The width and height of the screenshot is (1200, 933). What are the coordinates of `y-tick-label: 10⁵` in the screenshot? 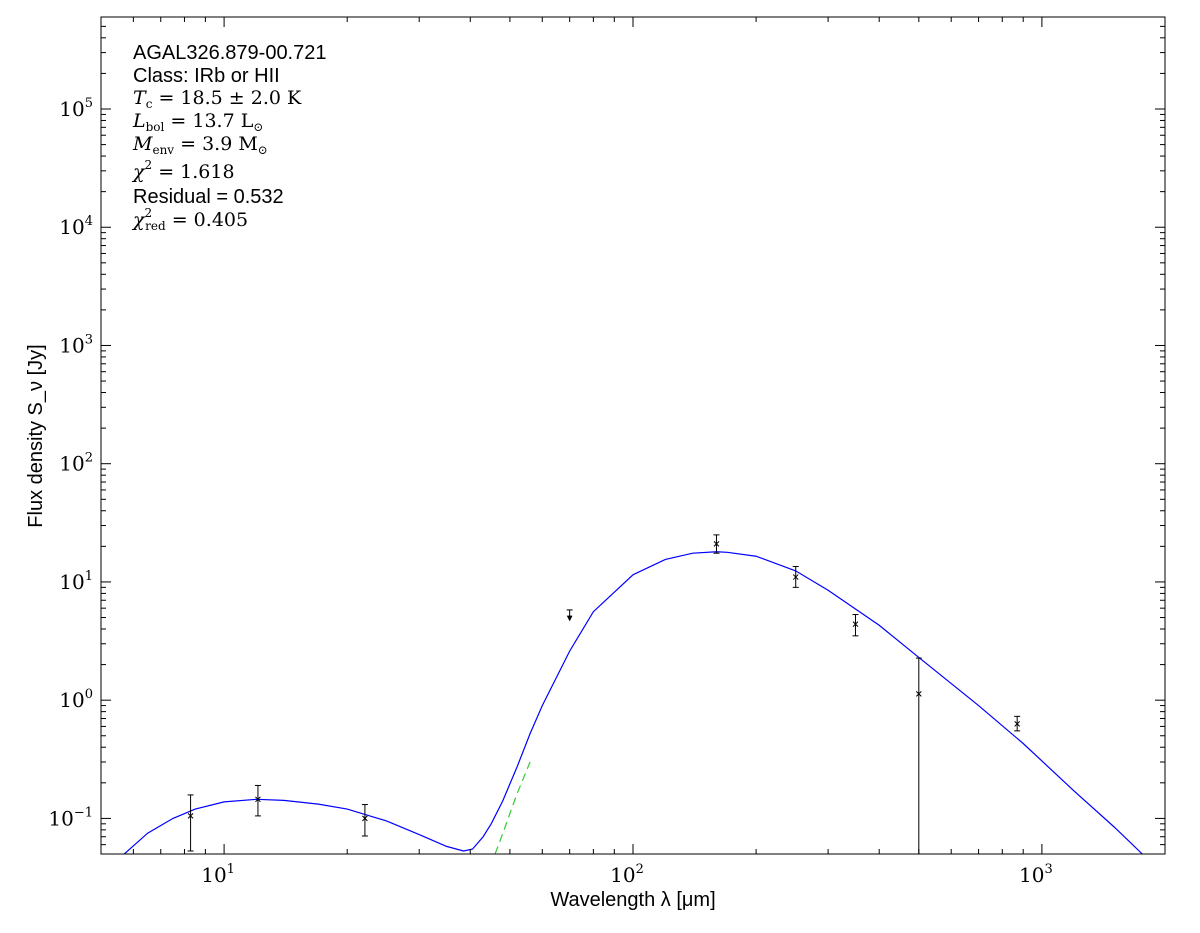 It's located at (76, 108).